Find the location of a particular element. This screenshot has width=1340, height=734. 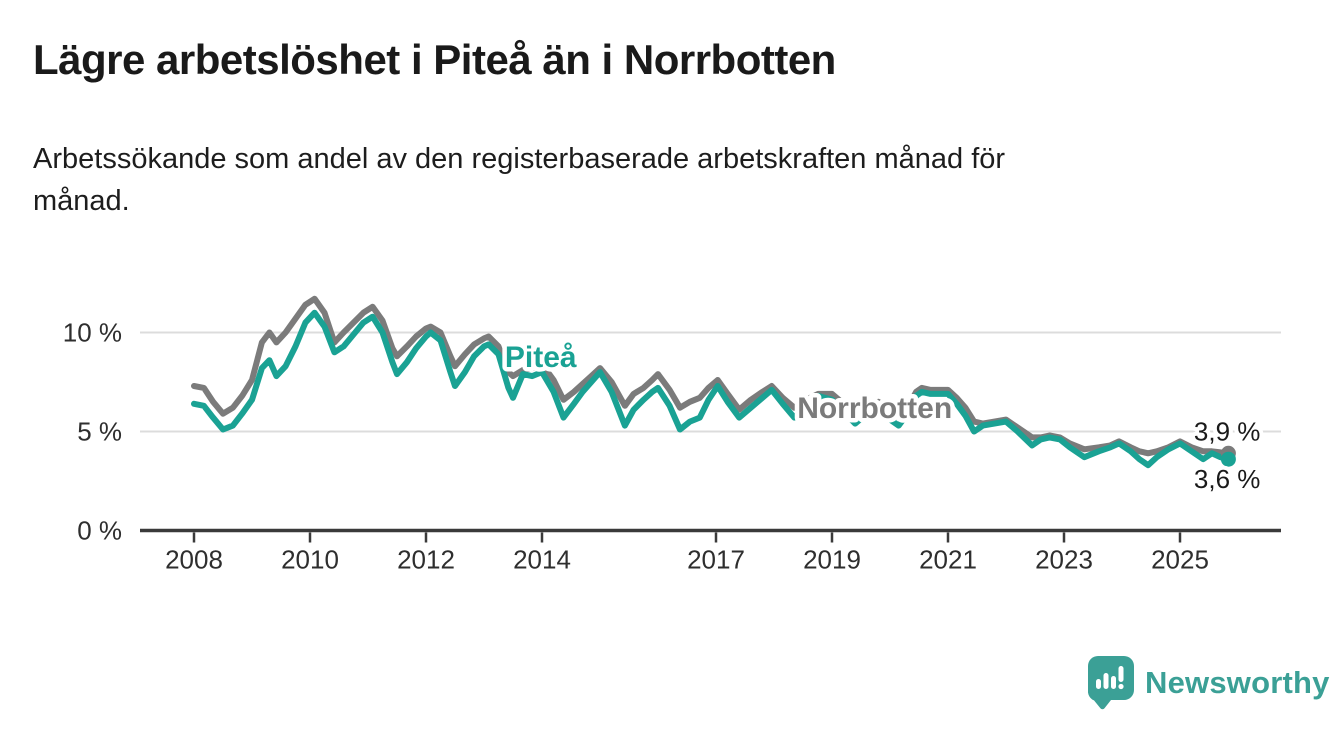

y-tick-label: 10 % is located at coordinates (92, 333).